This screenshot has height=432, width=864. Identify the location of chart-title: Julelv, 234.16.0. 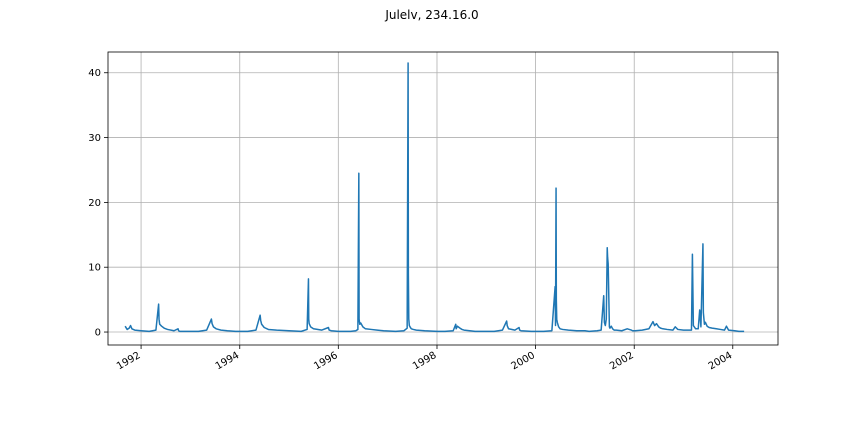
(431, 15).